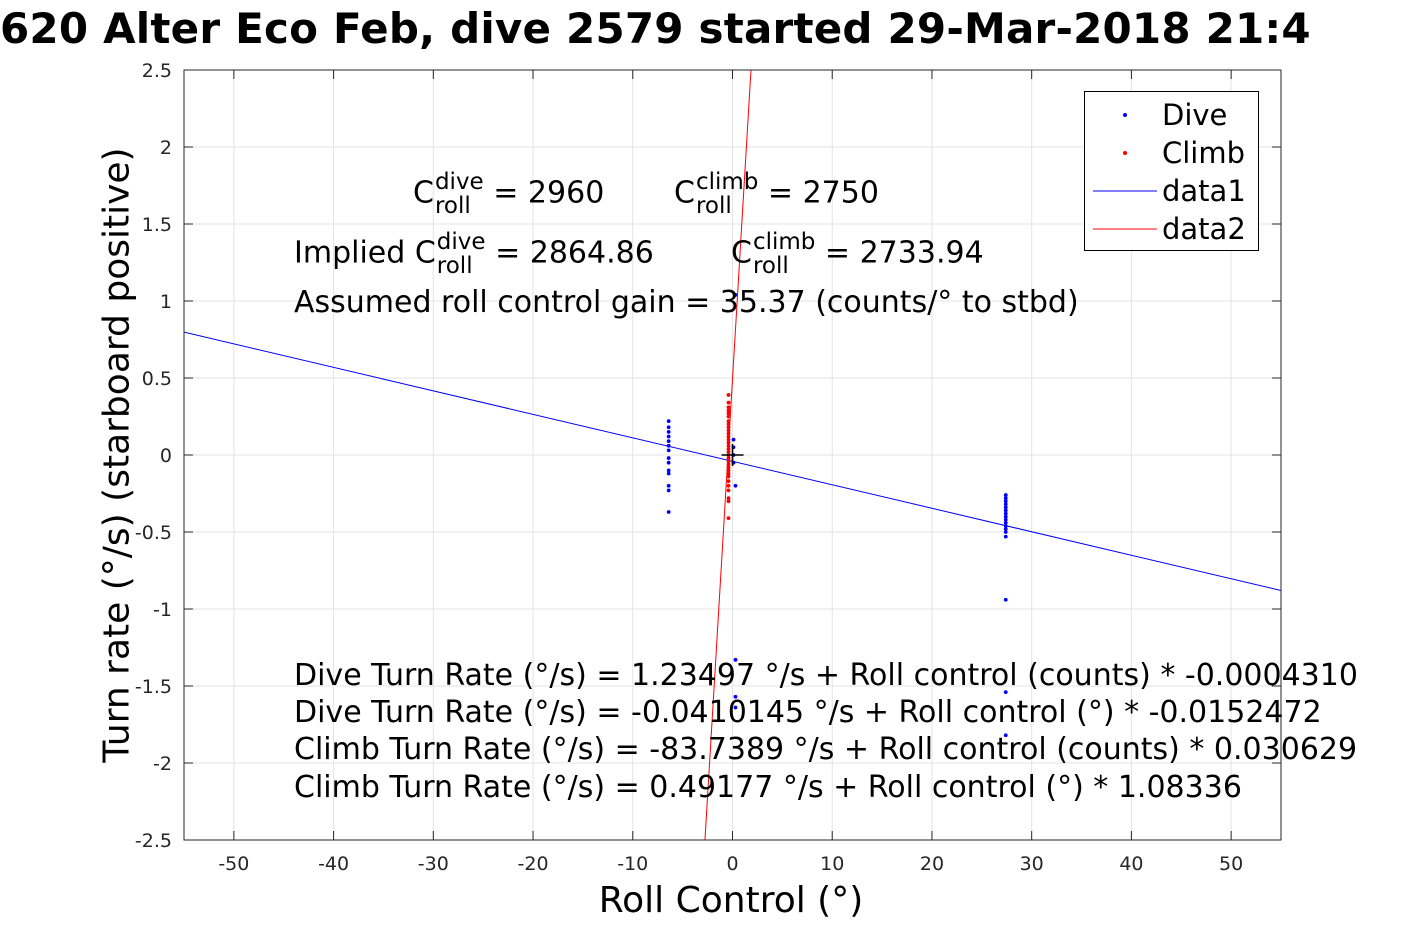 This screenshot has height=945, width=1417. What do you see at coordinates (166, 456) in the screenshot?
I see `y-tick-label: 0` at bounding box center [166, 456].